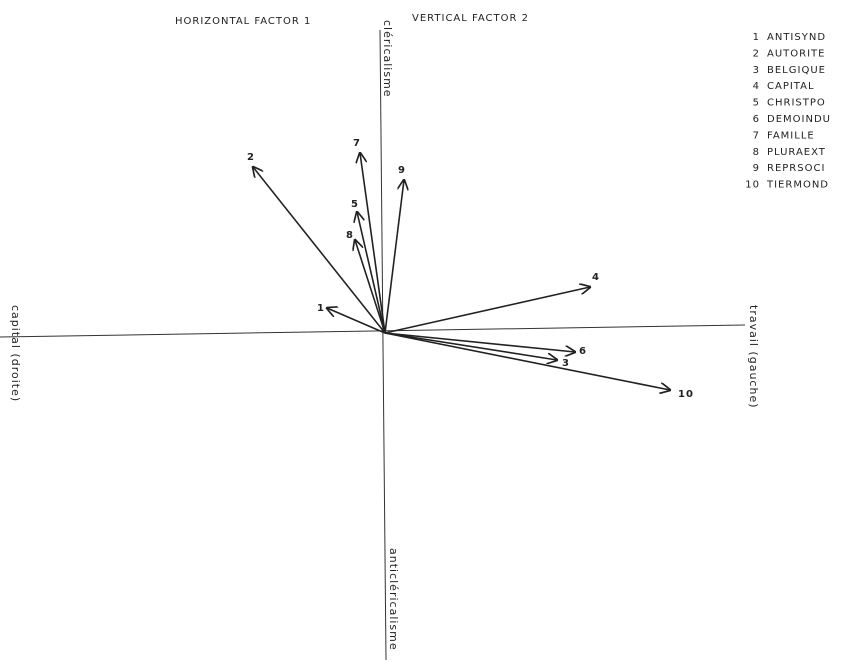 The image size is (843, 670). Describe the element at coordinates (791, 86) in the screenshot. I see `legend-label: CAPITAL` at that location.